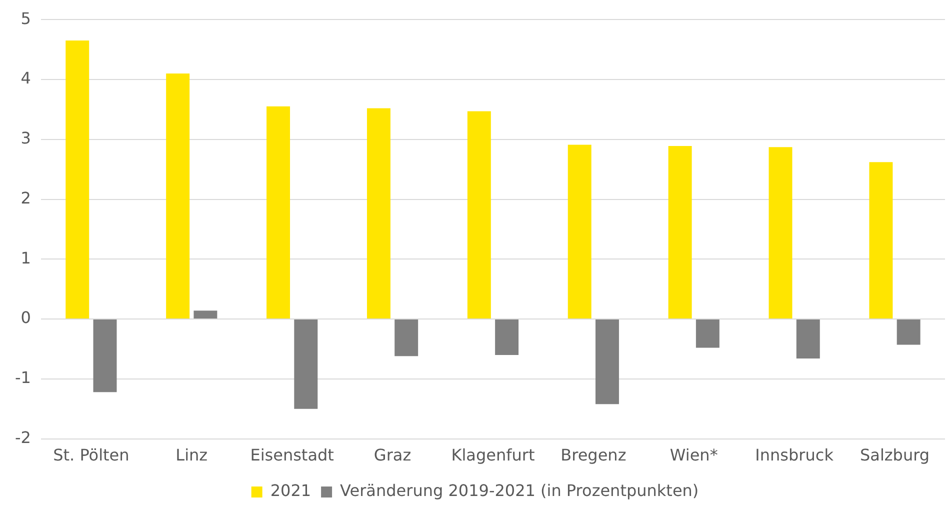  I want to click on y-tick-label: 1, so click(25, 258).